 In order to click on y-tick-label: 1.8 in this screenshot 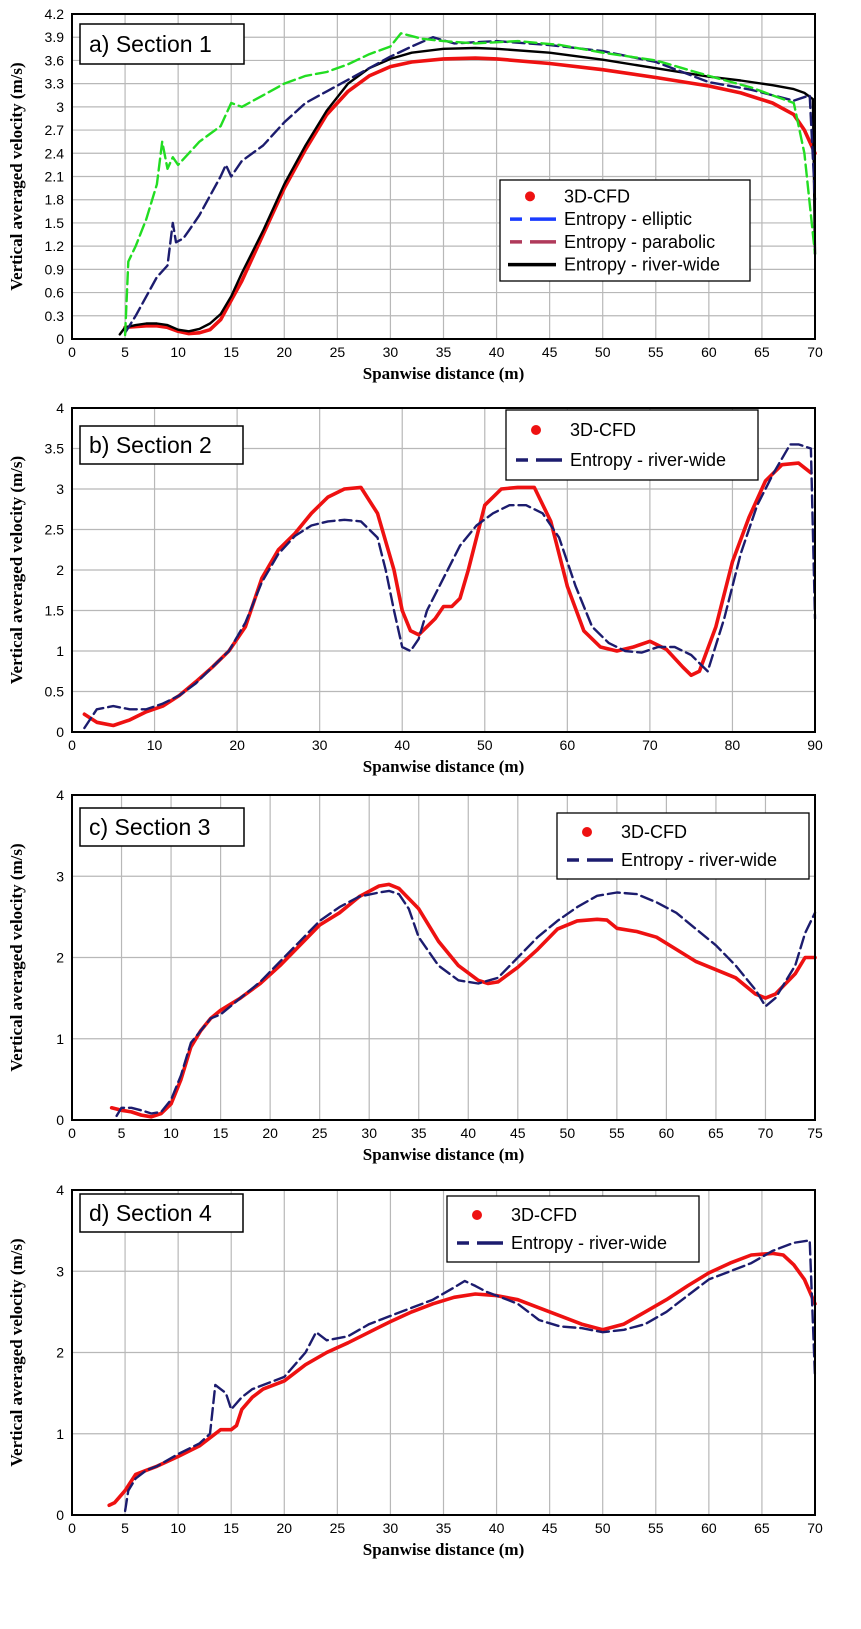, I will do `click(55, 200)`.